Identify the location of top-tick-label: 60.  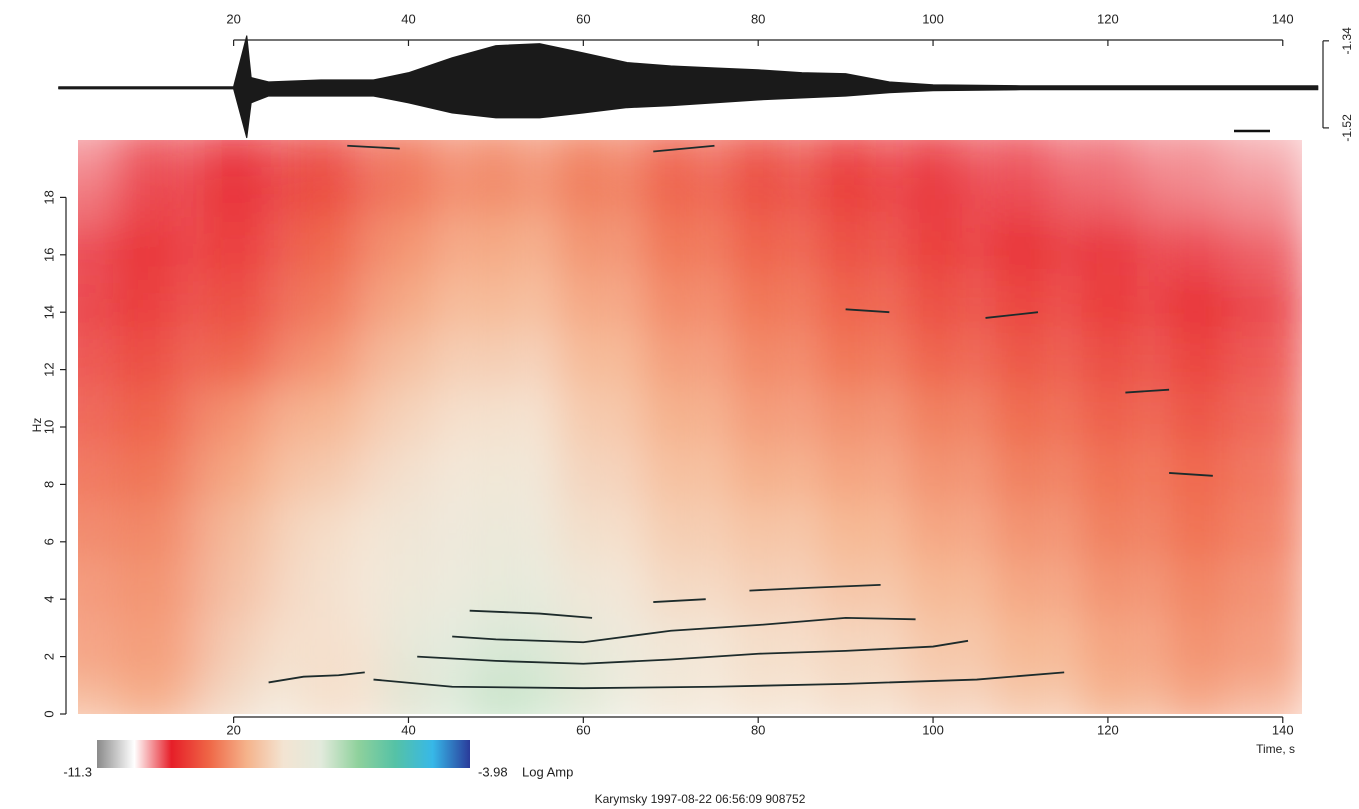
(583, 18).